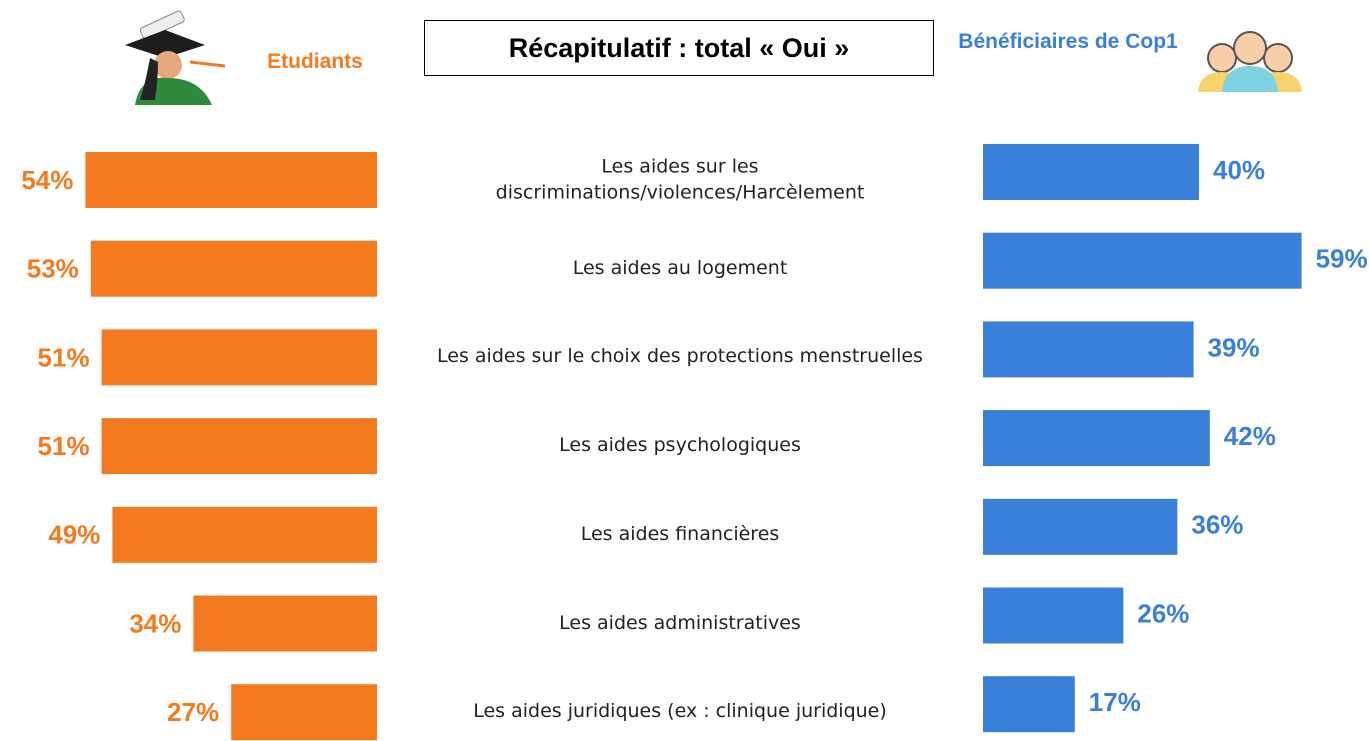 This screenshot has height=741, width=1369. What do you see at coordinates (74, 535) in the screenshot?
I see `value-label: 49%` at bounding box center [74, 535].